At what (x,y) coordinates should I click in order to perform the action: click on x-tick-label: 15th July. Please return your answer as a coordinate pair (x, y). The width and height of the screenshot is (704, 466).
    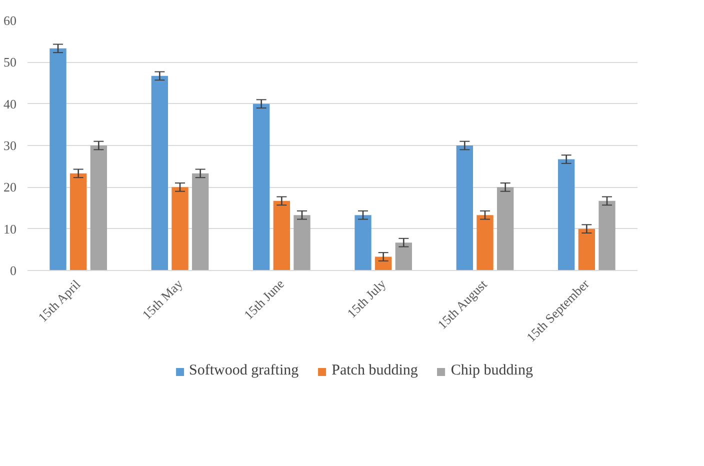
    Looking at the image, I should click on (366, 298).